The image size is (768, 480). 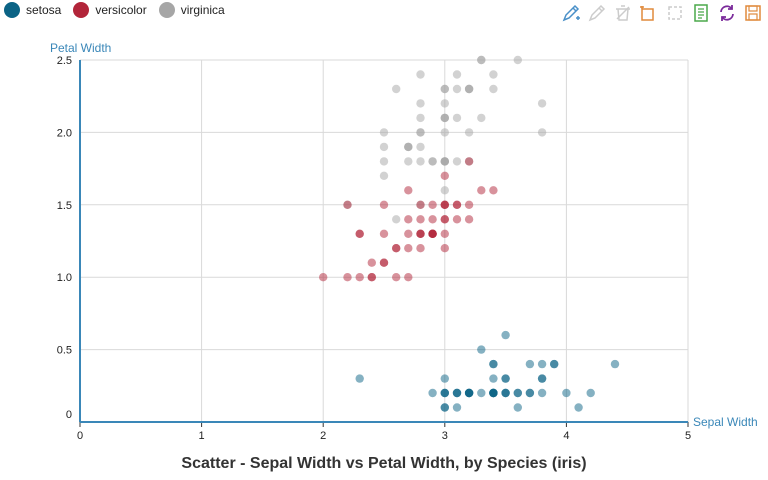 What do you see at coordinates (445, 436) in the screenshot?
I see `x-tick-label: 3` at bounding box center [445, 436].